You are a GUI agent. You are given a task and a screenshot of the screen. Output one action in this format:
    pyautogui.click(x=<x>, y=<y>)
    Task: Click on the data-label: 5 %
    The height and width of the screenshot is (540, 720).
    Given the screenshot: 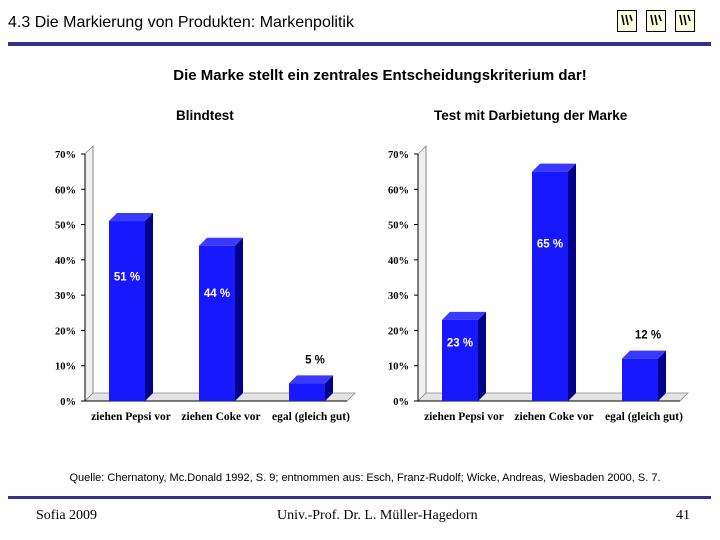 What is the action you would take?
    pyautogui.click(x=315, y=360)
    